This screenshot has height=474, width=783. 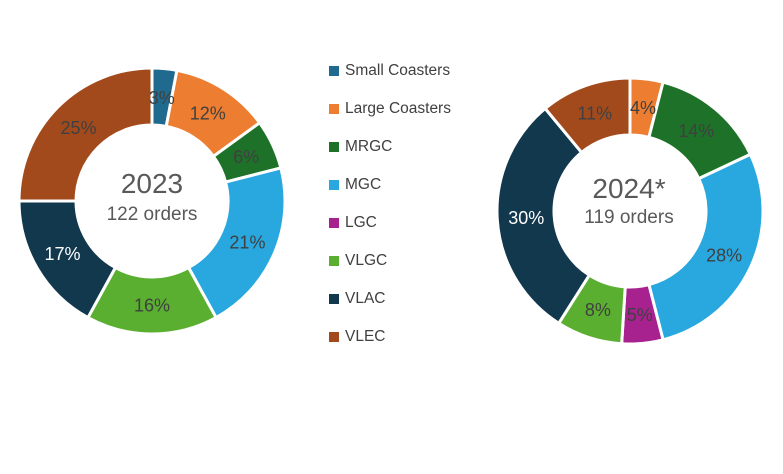 What do you see at coordinates (724, 256) in the screenshot?
I see `slice-percent-label-mgc: 28%` at bounding box center [724, 256].